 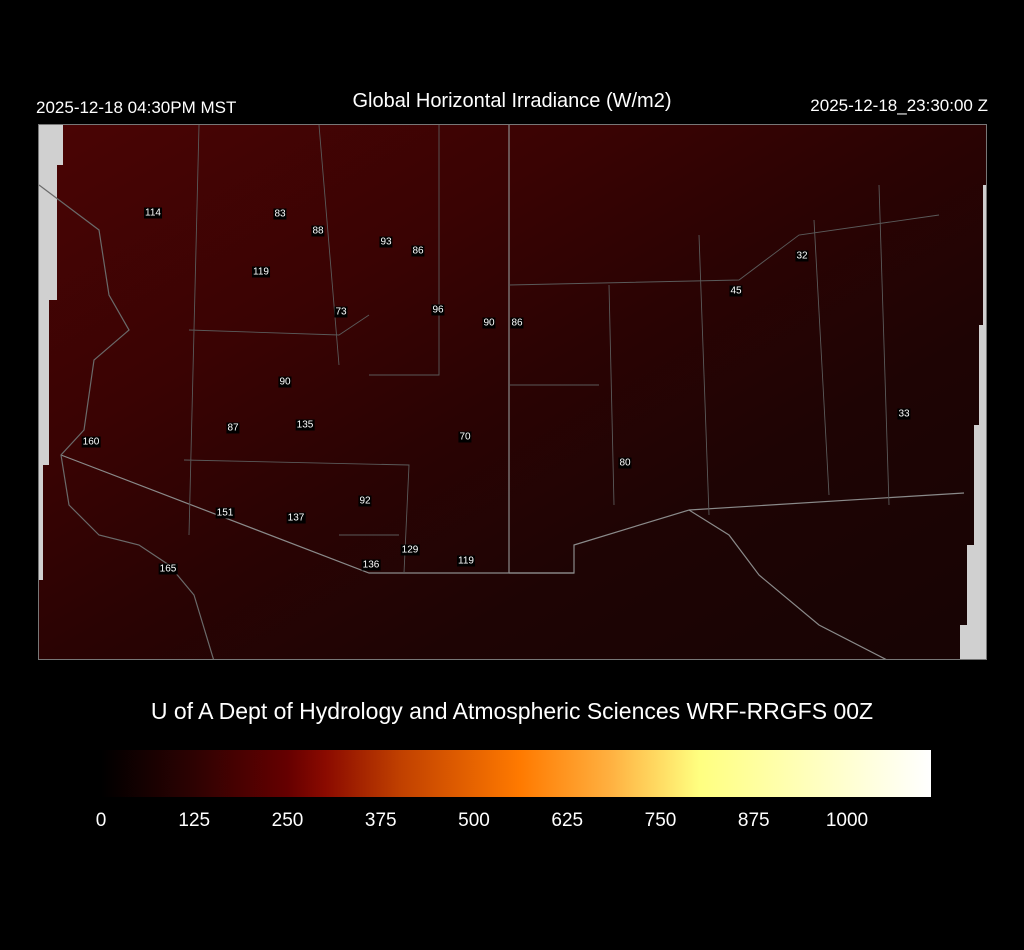 What do you see at coordinates (465, 437) in the screenshot?
I see `station-value: 70` at bounding box center [465, 437].